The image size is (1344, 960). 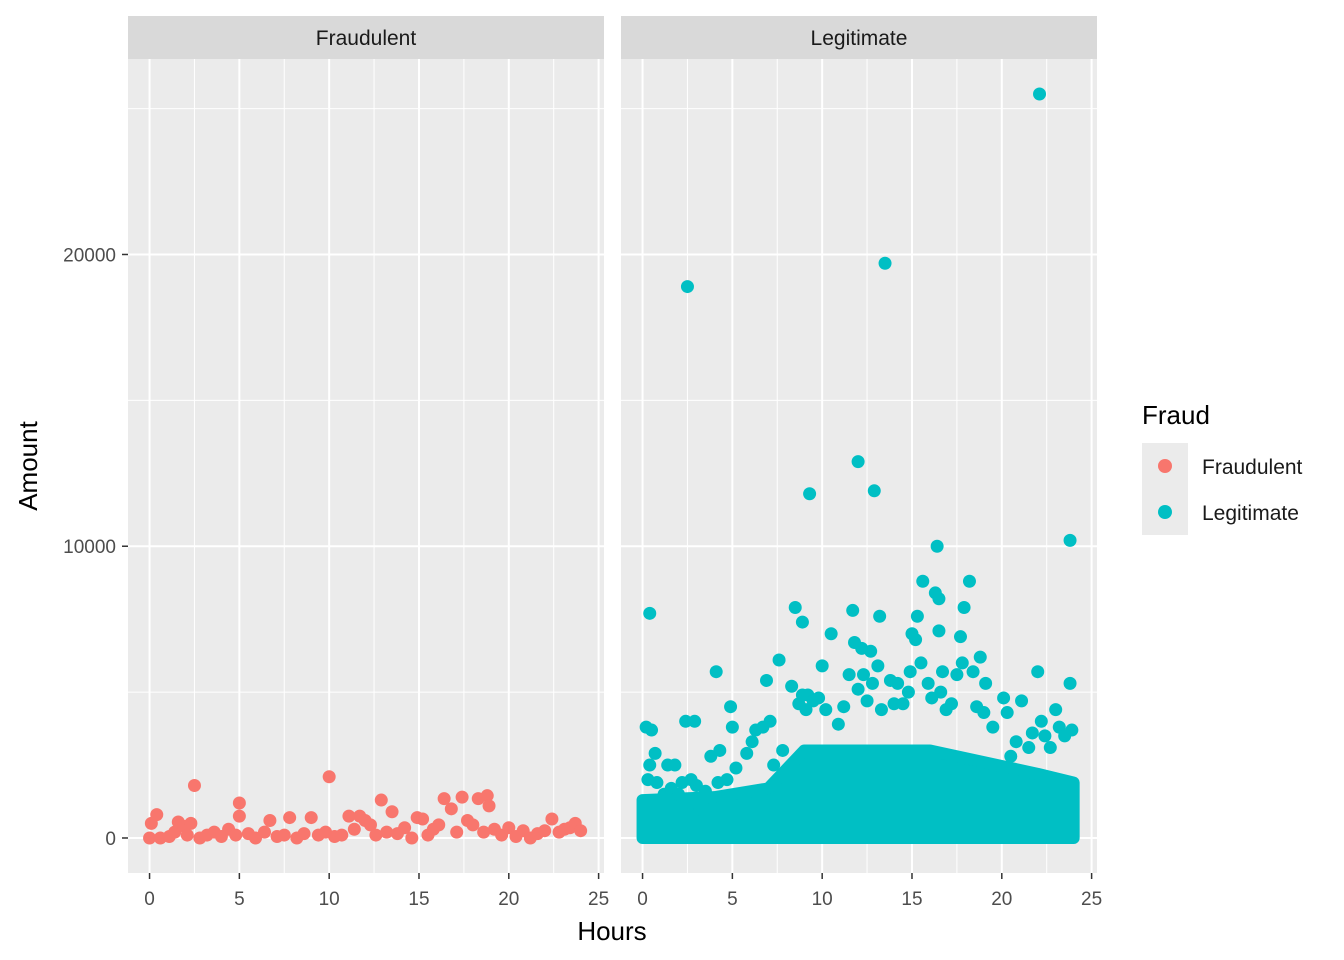 What do you see at coordinates (1252, 467) in the screenshot?
I see `legend-label-fraudulent: Fraudulent` at bounding box center [1252, 467].